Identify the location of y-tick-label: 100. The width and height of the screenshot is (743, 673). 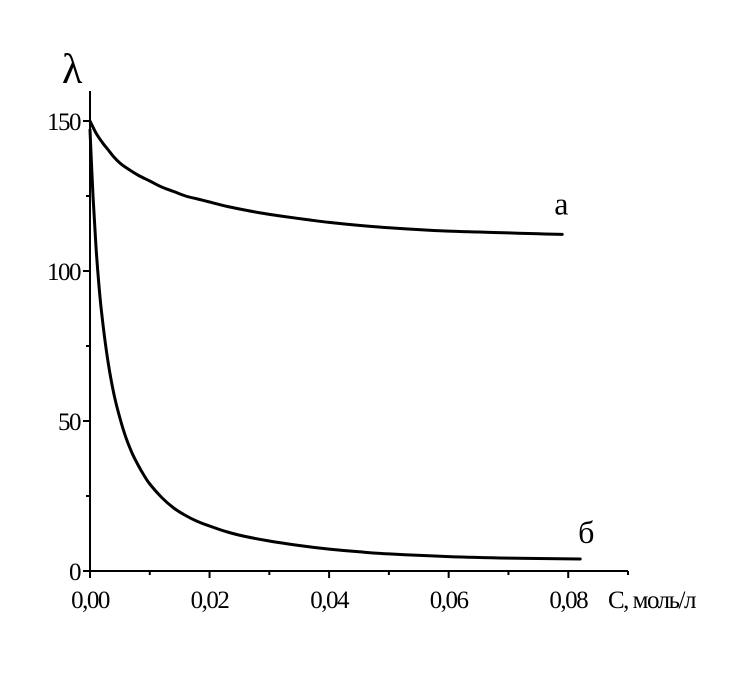
(64, 272).